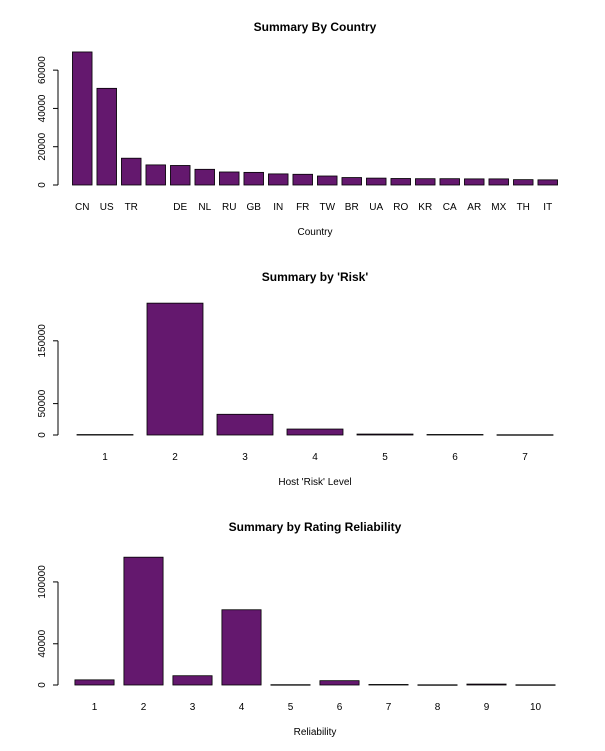 The image size is (605, 751). I want to click on y-tick-label: 150000, so click(42, 341).